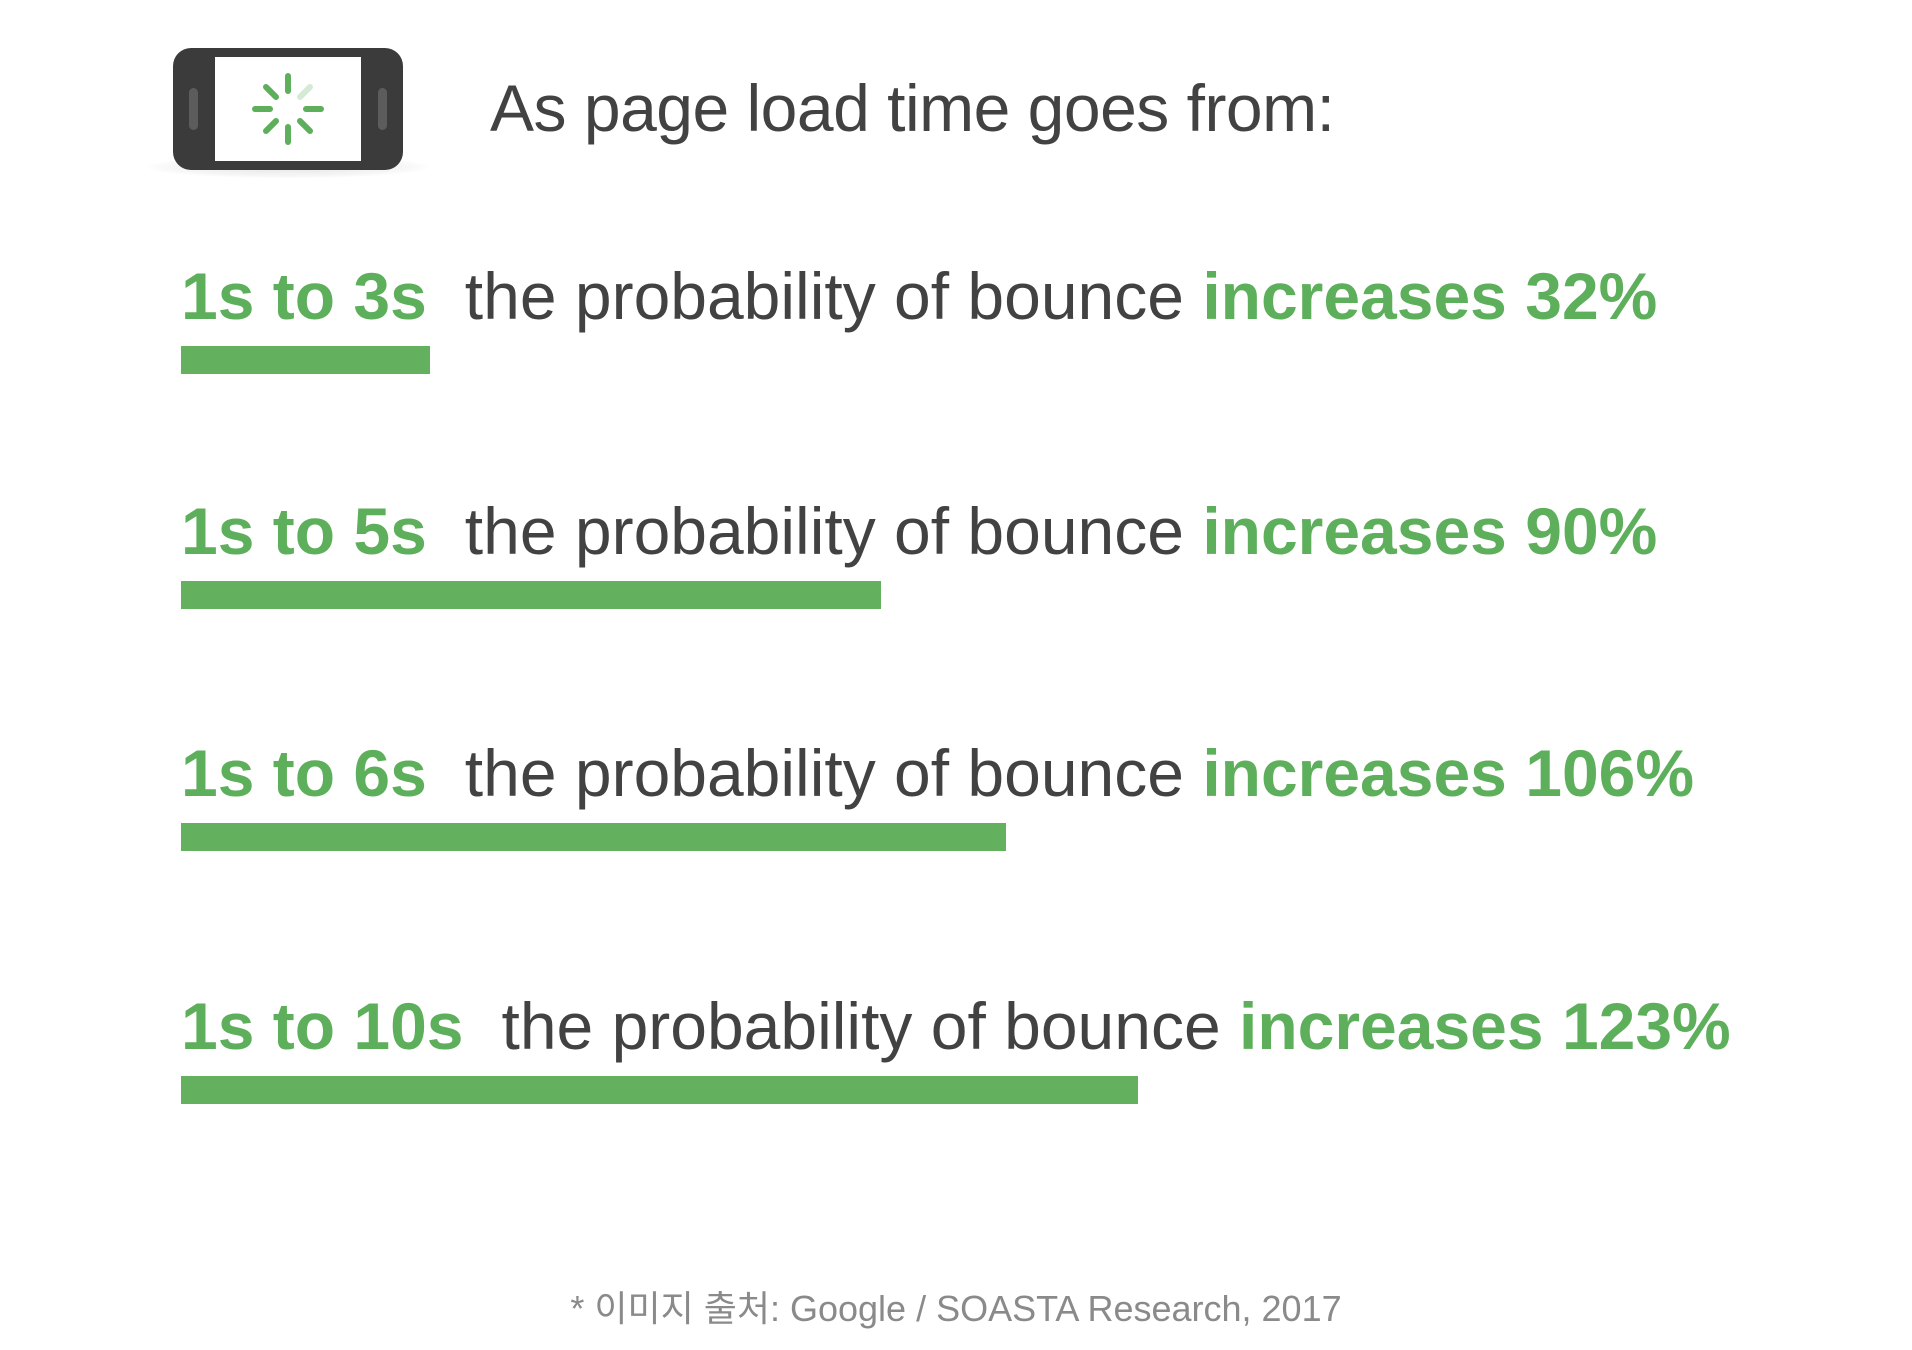 This screenshot has width=1912, height=1350. I want to click on phone-screen, so click(288, 109).